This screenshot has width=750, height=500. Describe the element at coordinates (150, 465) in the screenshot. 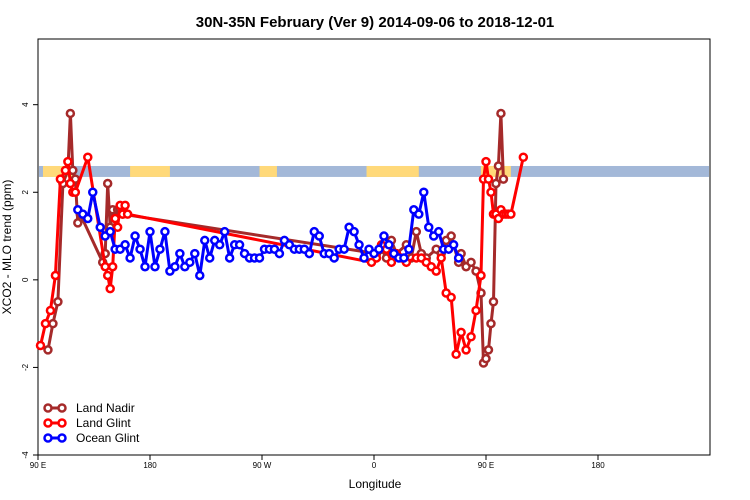

I see `x-tick-label: 180` at that location.